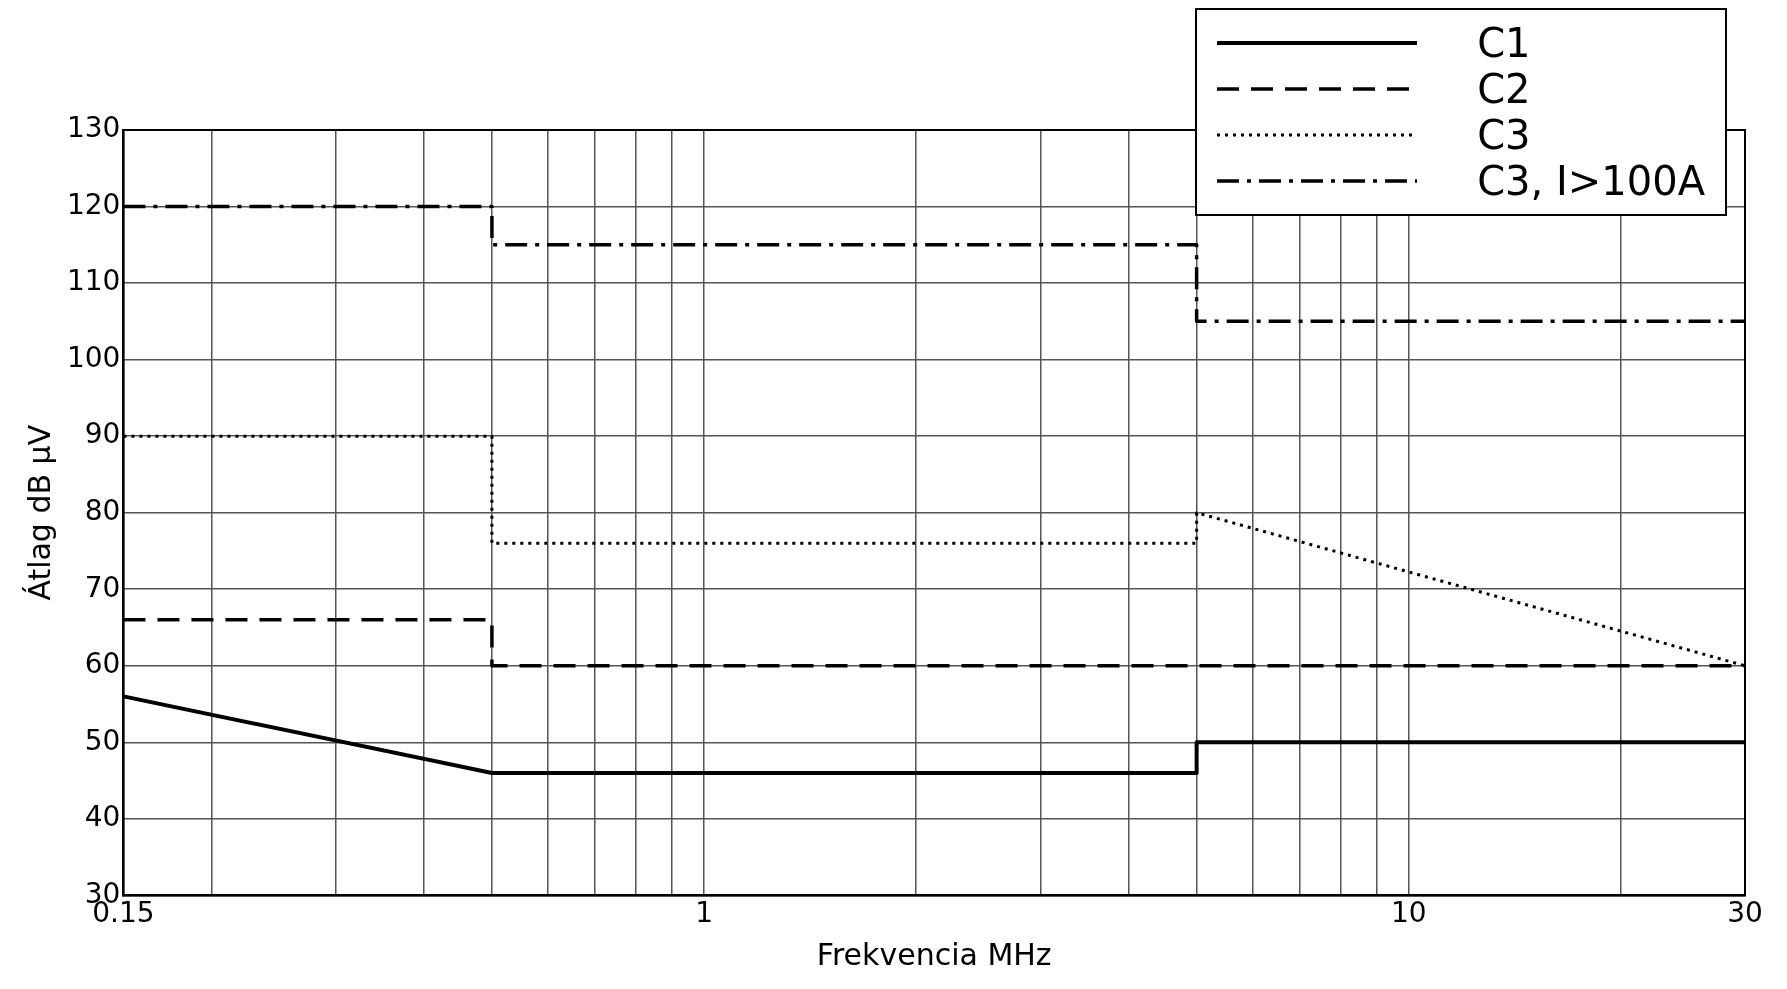 This screenshot has width=1787, height=989. I want to click on legend-label: C3, I>100A, so click(1591, 181).